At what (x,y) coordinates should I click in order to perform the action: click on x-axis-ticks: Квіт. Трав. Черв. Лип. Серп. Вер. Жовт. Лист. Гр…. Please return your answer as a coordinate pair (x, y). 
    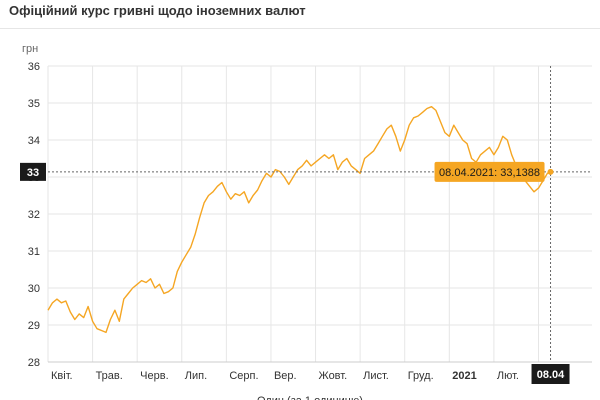
    Looking at the image, I should click on (300, 376).